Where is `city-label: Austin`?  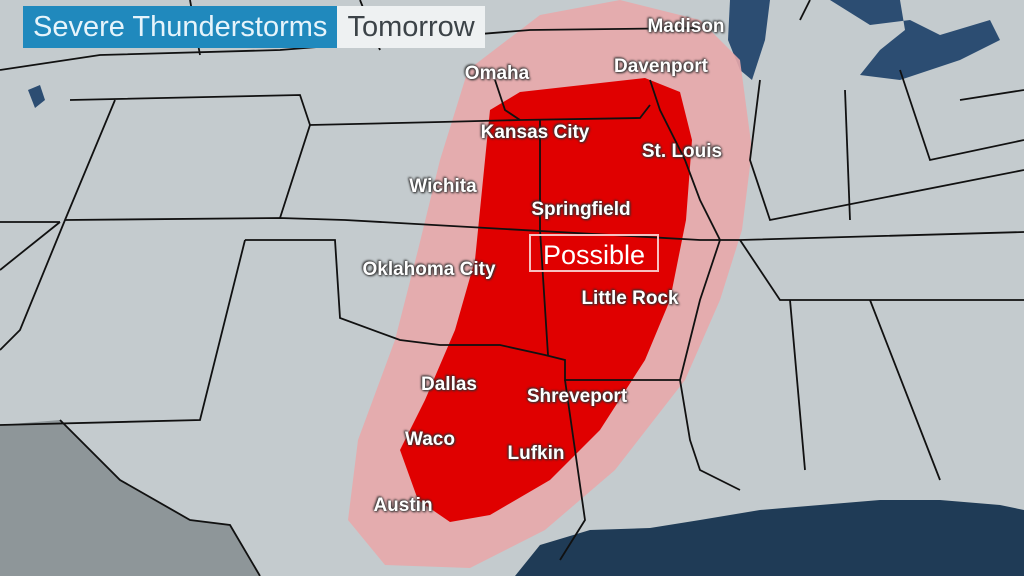 city-label: Austin is located at coordinates (403, 505).